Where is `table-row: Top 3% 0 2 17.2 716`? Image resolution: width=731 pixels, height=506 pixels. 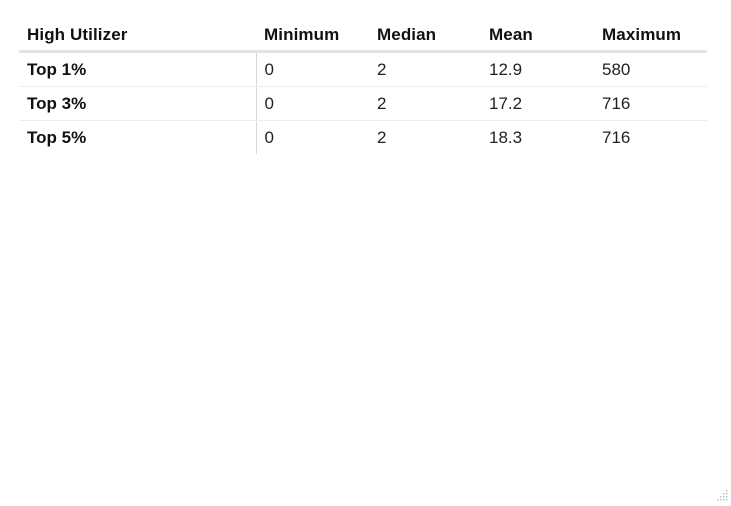 table-row: Top 3% 0 2 17.2 716 is located at coordinates (363, 103).